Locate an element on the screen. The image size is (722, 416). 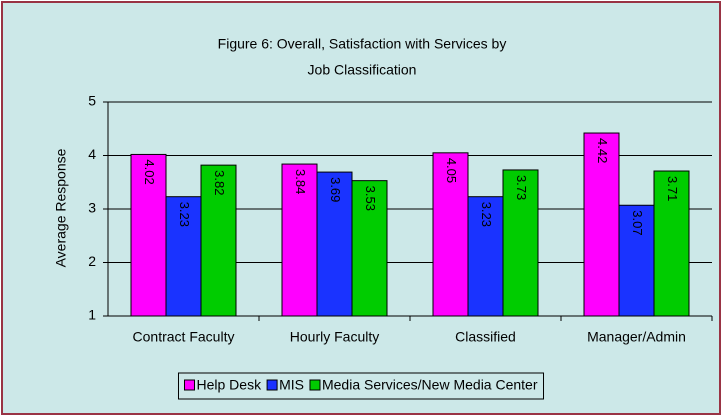
data-label: 3.07 is located at coordinates (637, 222).